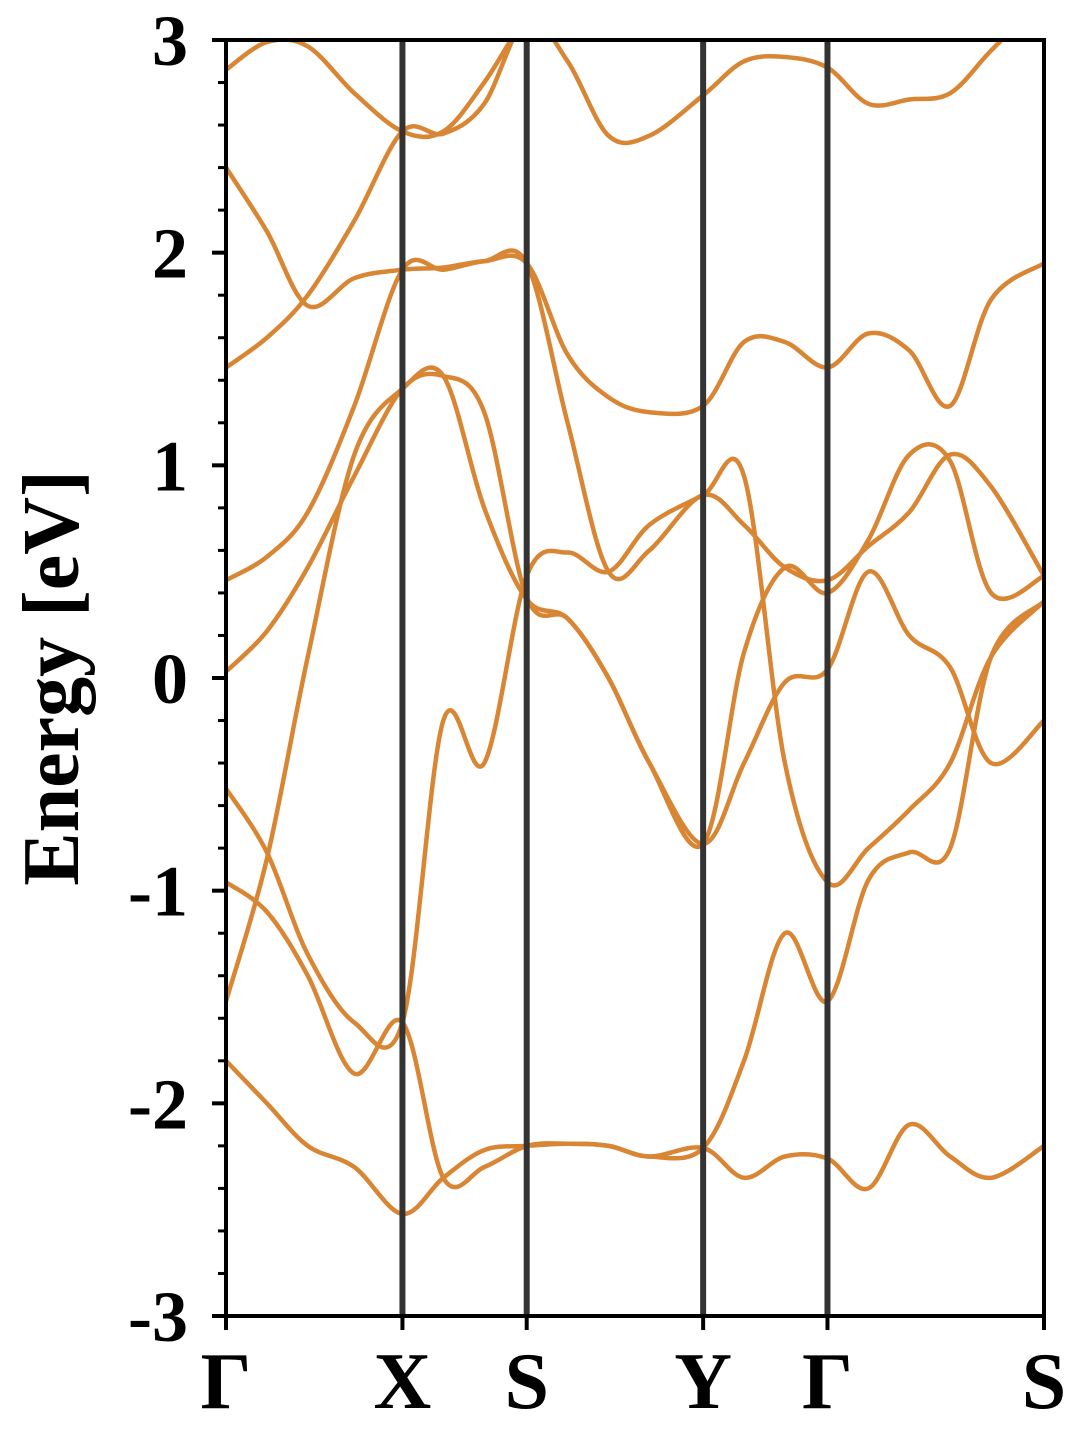 This screenshot has width=1080, height=1440. Describe the element at coordinates (158, 1317) in the screenshot. I see `y-tick-label: -3` at that location.